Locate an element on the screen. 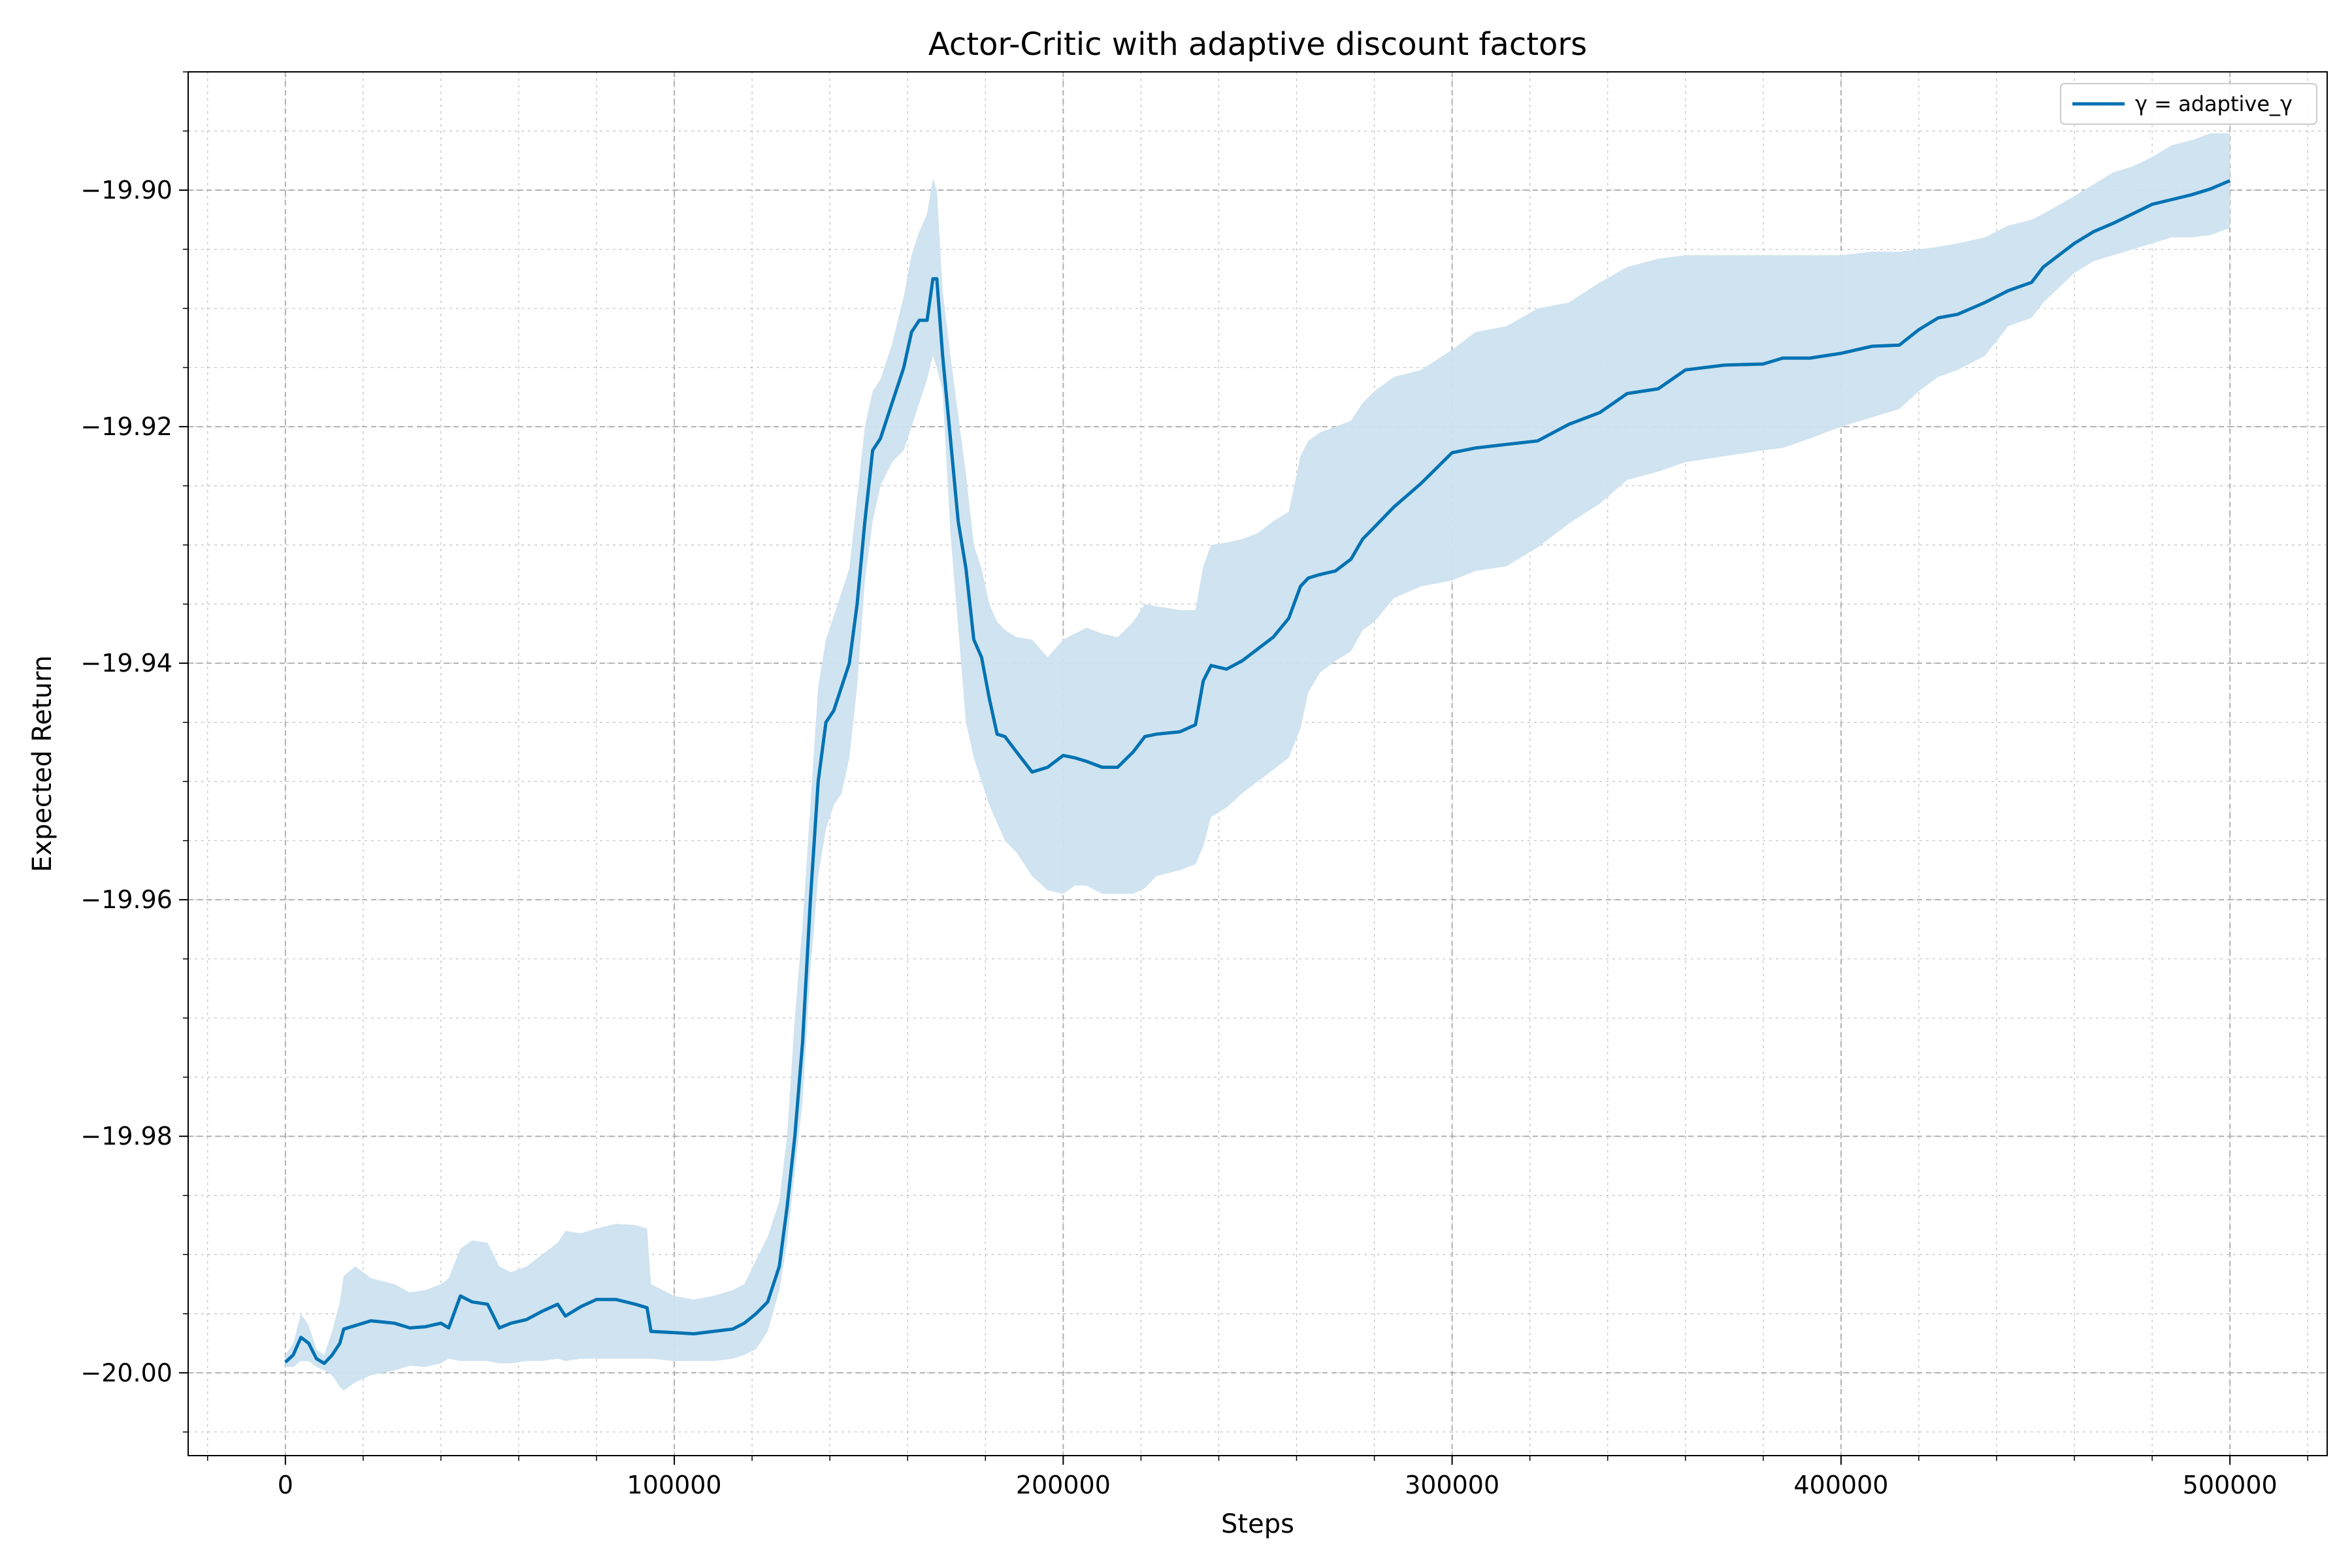  x-tick-label: 400000 is located at coordinates (1840, 1485).